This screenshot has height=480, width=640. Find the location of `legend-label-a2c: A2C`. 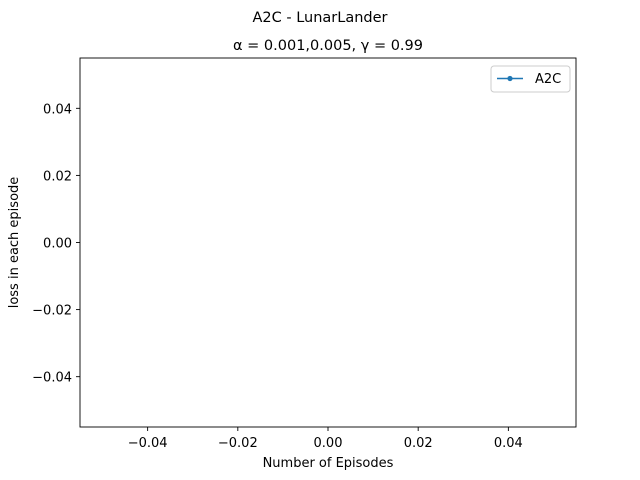

legend-label-a2c: A2C is located at coordinates (548, 79).